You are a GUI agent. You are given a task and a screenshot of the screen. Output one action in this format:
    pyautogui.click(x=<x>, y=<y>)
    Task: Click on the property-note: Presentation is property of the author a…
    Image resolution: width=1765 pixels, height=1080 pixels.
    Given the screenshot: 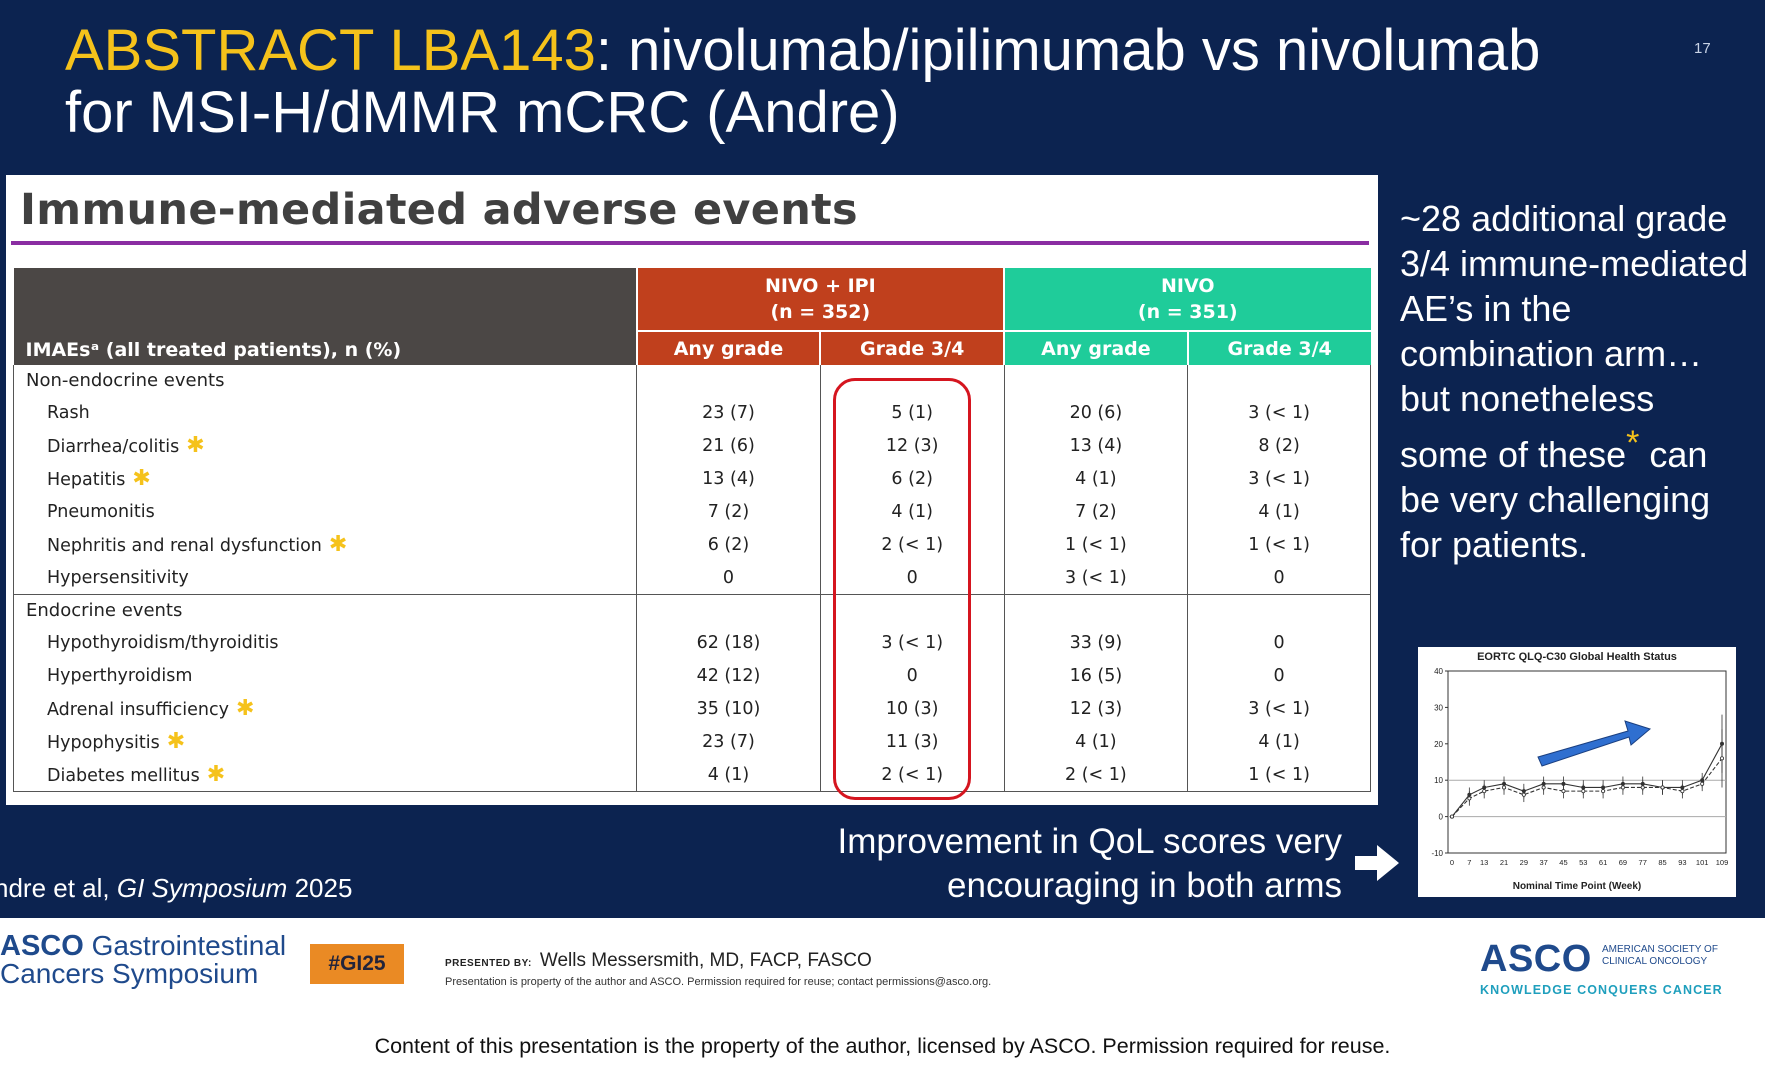 What is the action you would take?
    pyautogui.click(x=718, y=982)
    